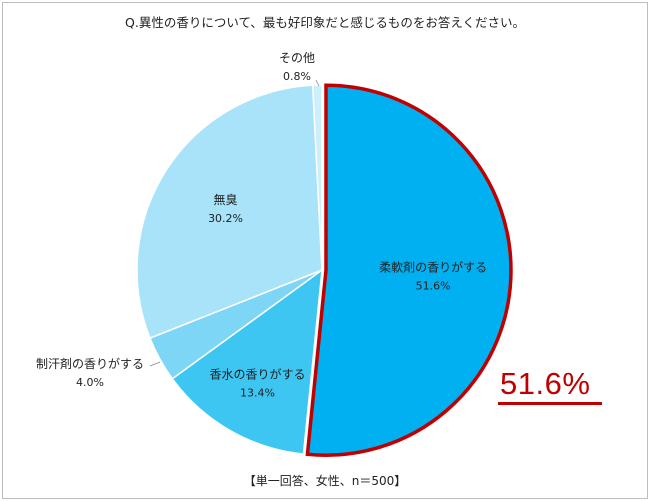 The width and height of the screenshot is (650, 501). I want to click on highlight-underline, so click(550, 403).